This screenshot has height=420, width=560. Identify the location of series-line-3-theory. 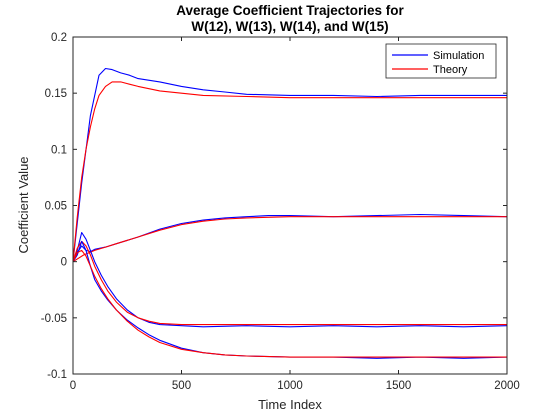
(289, 239).